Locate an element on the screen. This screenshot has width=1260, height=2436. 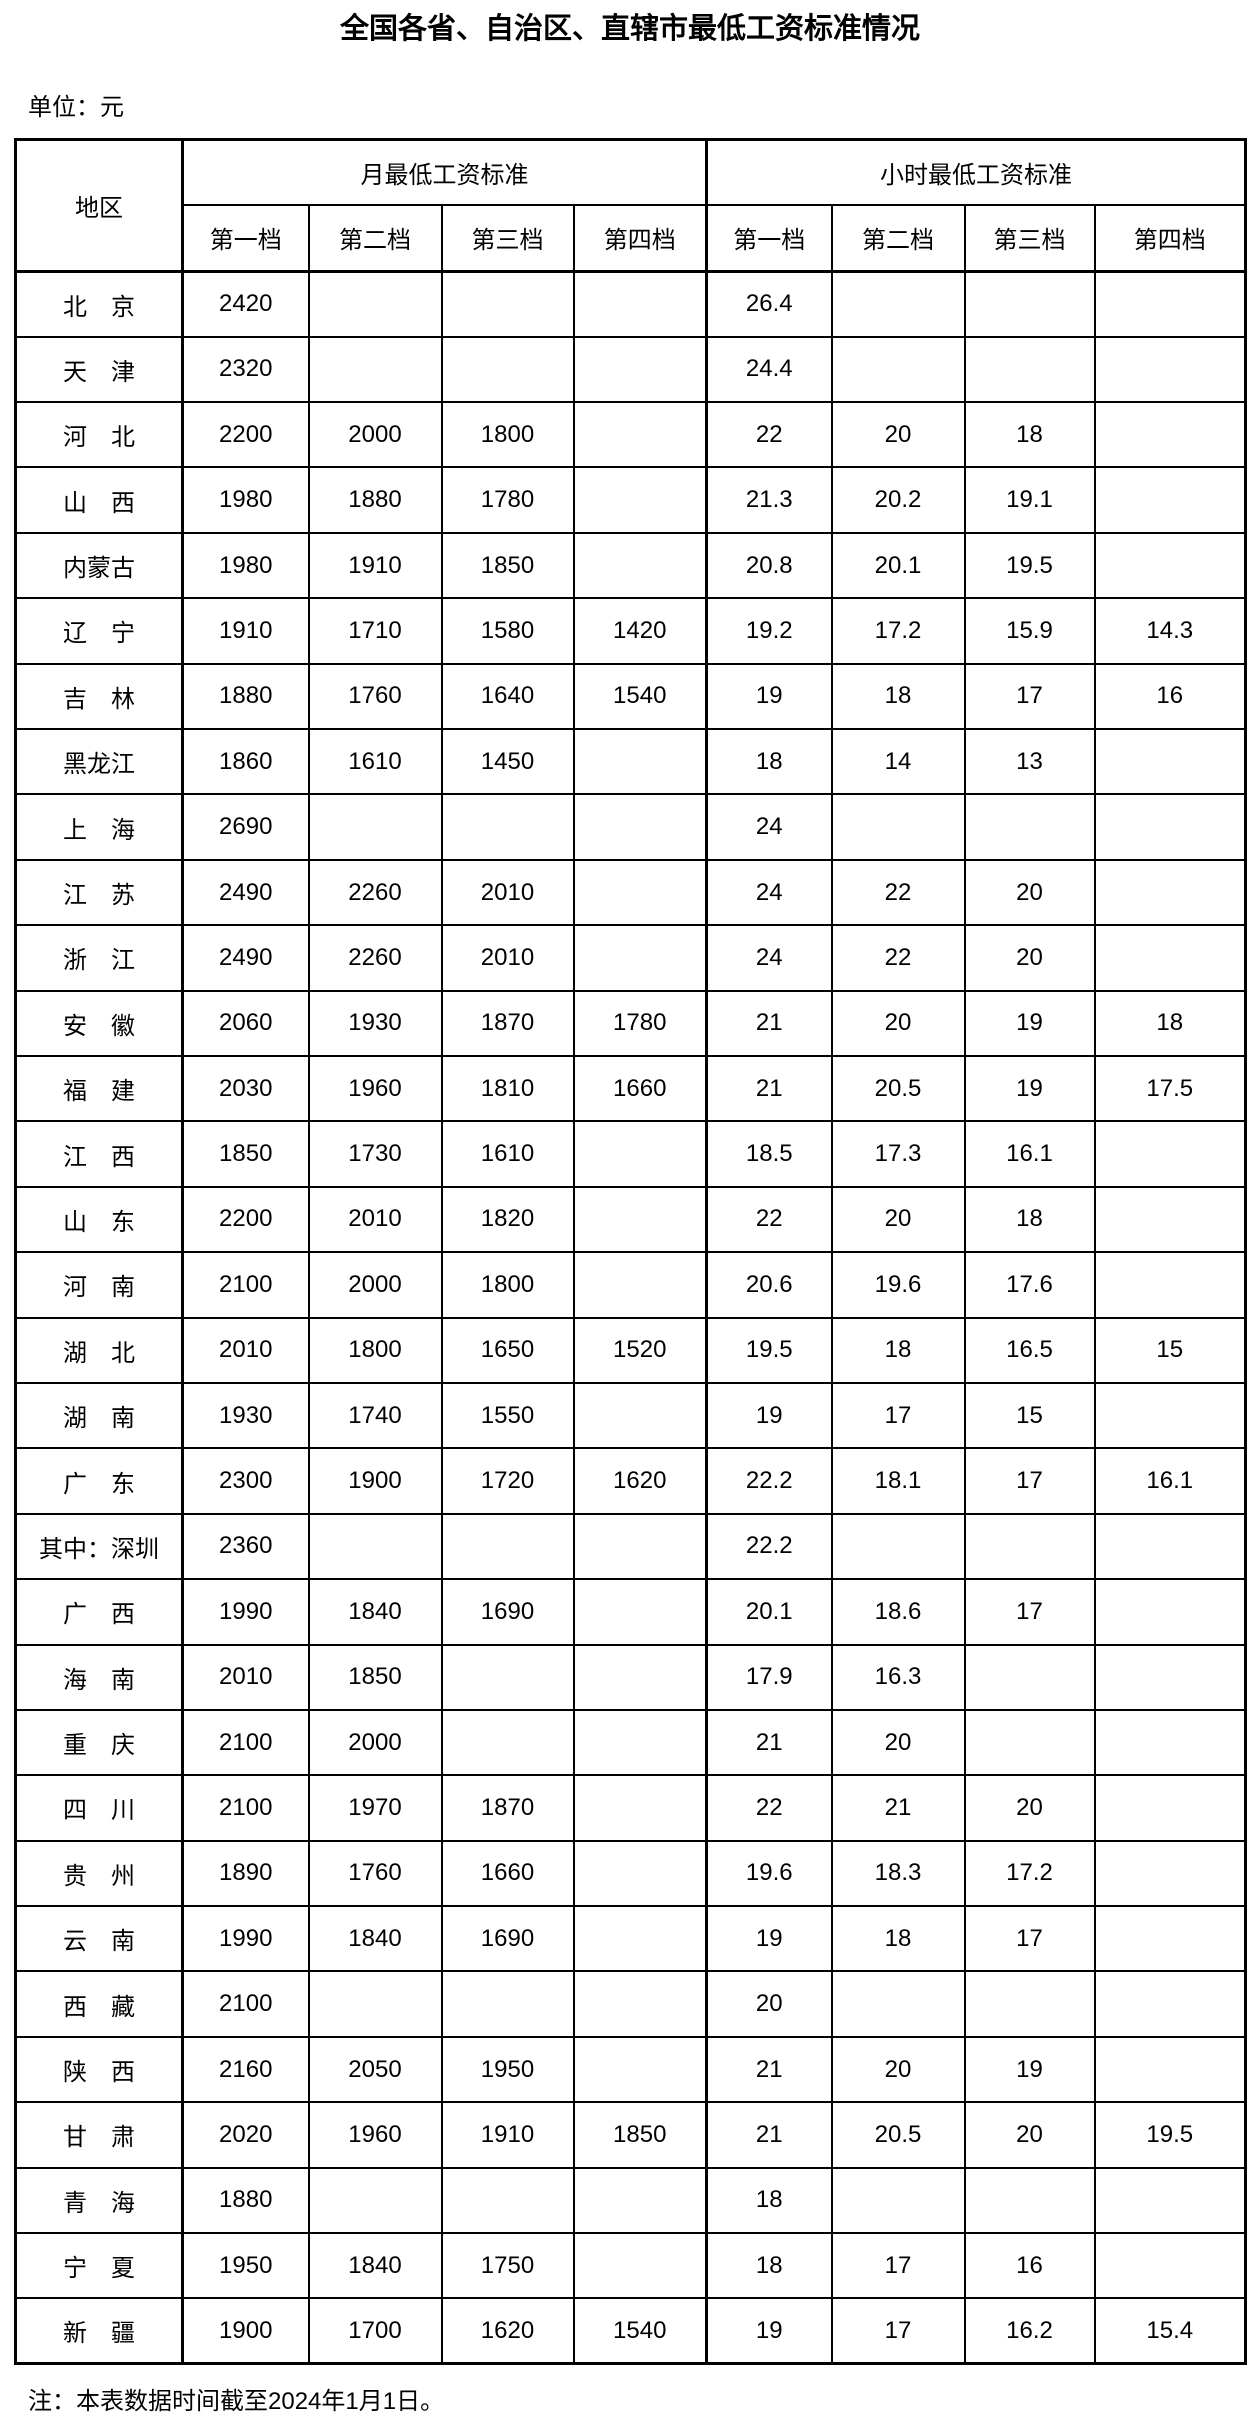
table-row: 云 南 1990 1840 1690 19 18 17 is located at coordinates (630, 1939).